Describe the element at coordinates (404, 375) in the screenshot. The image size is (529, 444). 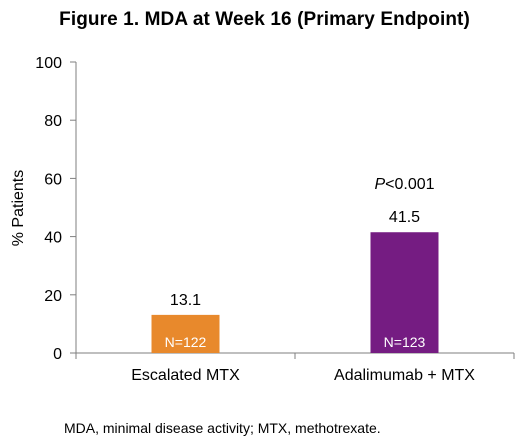
I see `x-tick-label: Adalimumab + MTX` at that location.